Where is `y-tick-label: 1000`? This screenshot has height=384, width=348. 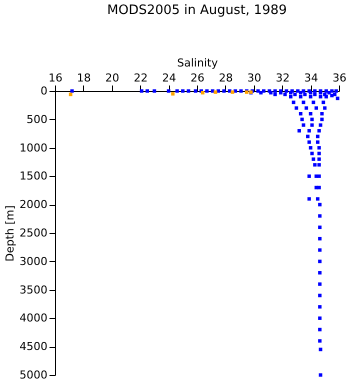 y-tick-label: 1000 is located at coordinates (34, 147).